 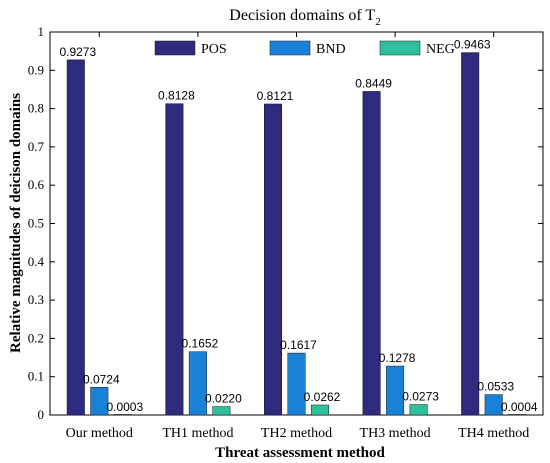 What do you see at coordinates (395, 433) in the screenshot?
I see `x-tick-label: TH3 method` at bounding box center [395, 433].